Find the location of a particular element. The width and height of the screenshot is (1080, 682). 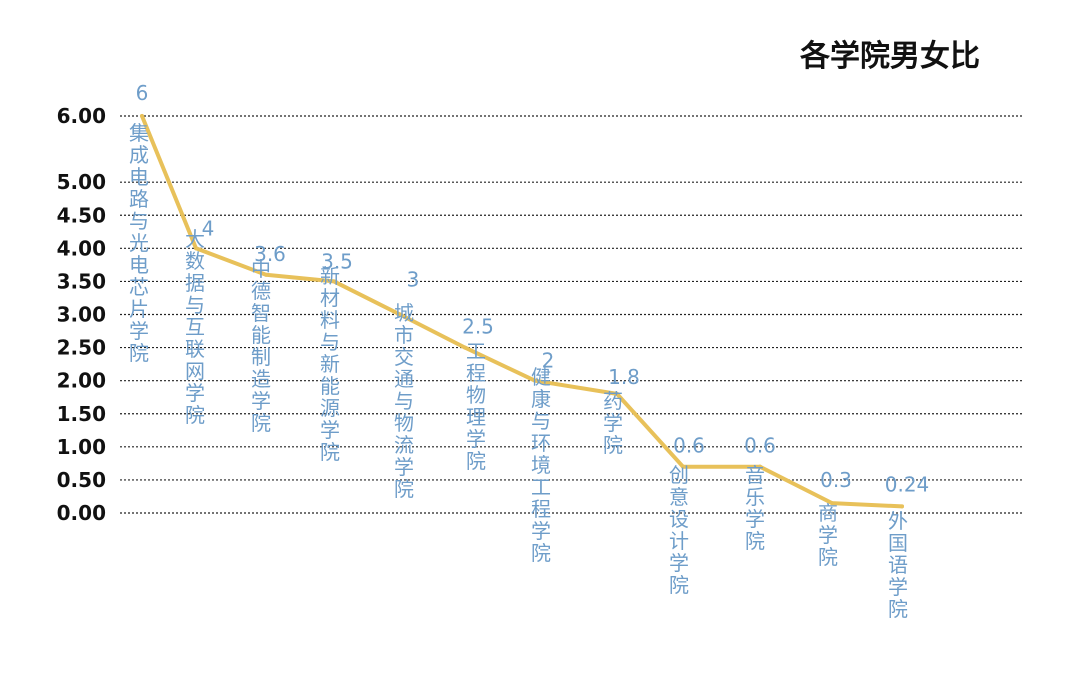

category-label: 中德智能制造学院 is located at coordinates (261, 346).